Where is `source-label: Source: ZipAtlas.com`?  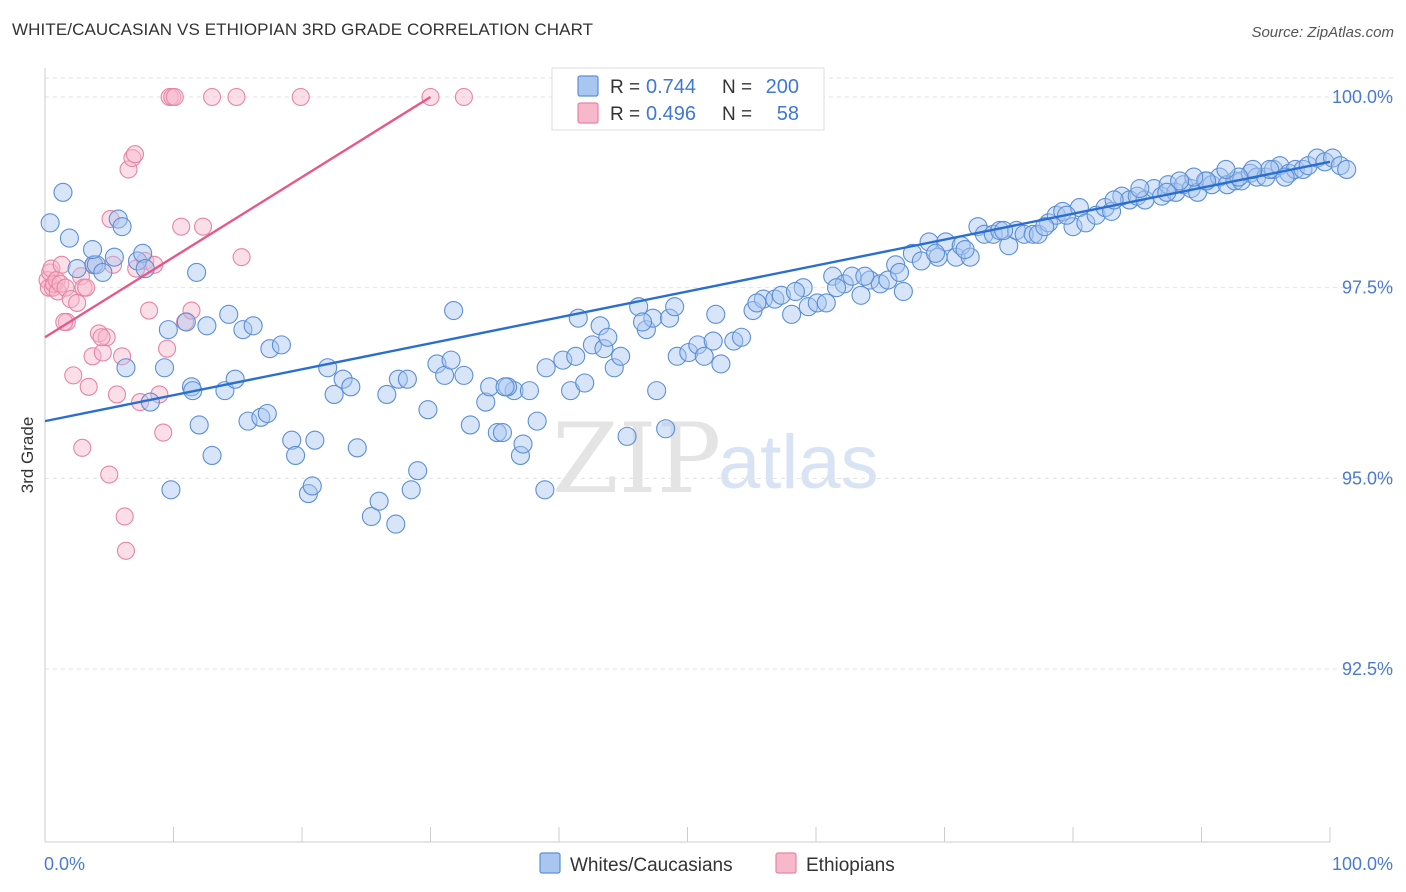
source-label: Source: ZipAtlas.com is located at coordinates (1322, 32).